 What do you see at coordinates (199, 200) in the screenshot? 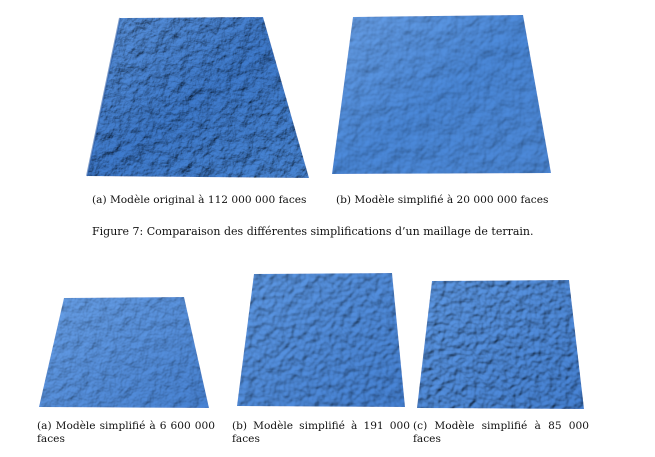
I see `fig7-panel-a-caption: (a) Modèle original à 112 000 000 faces` at bounding box center [199, 200].